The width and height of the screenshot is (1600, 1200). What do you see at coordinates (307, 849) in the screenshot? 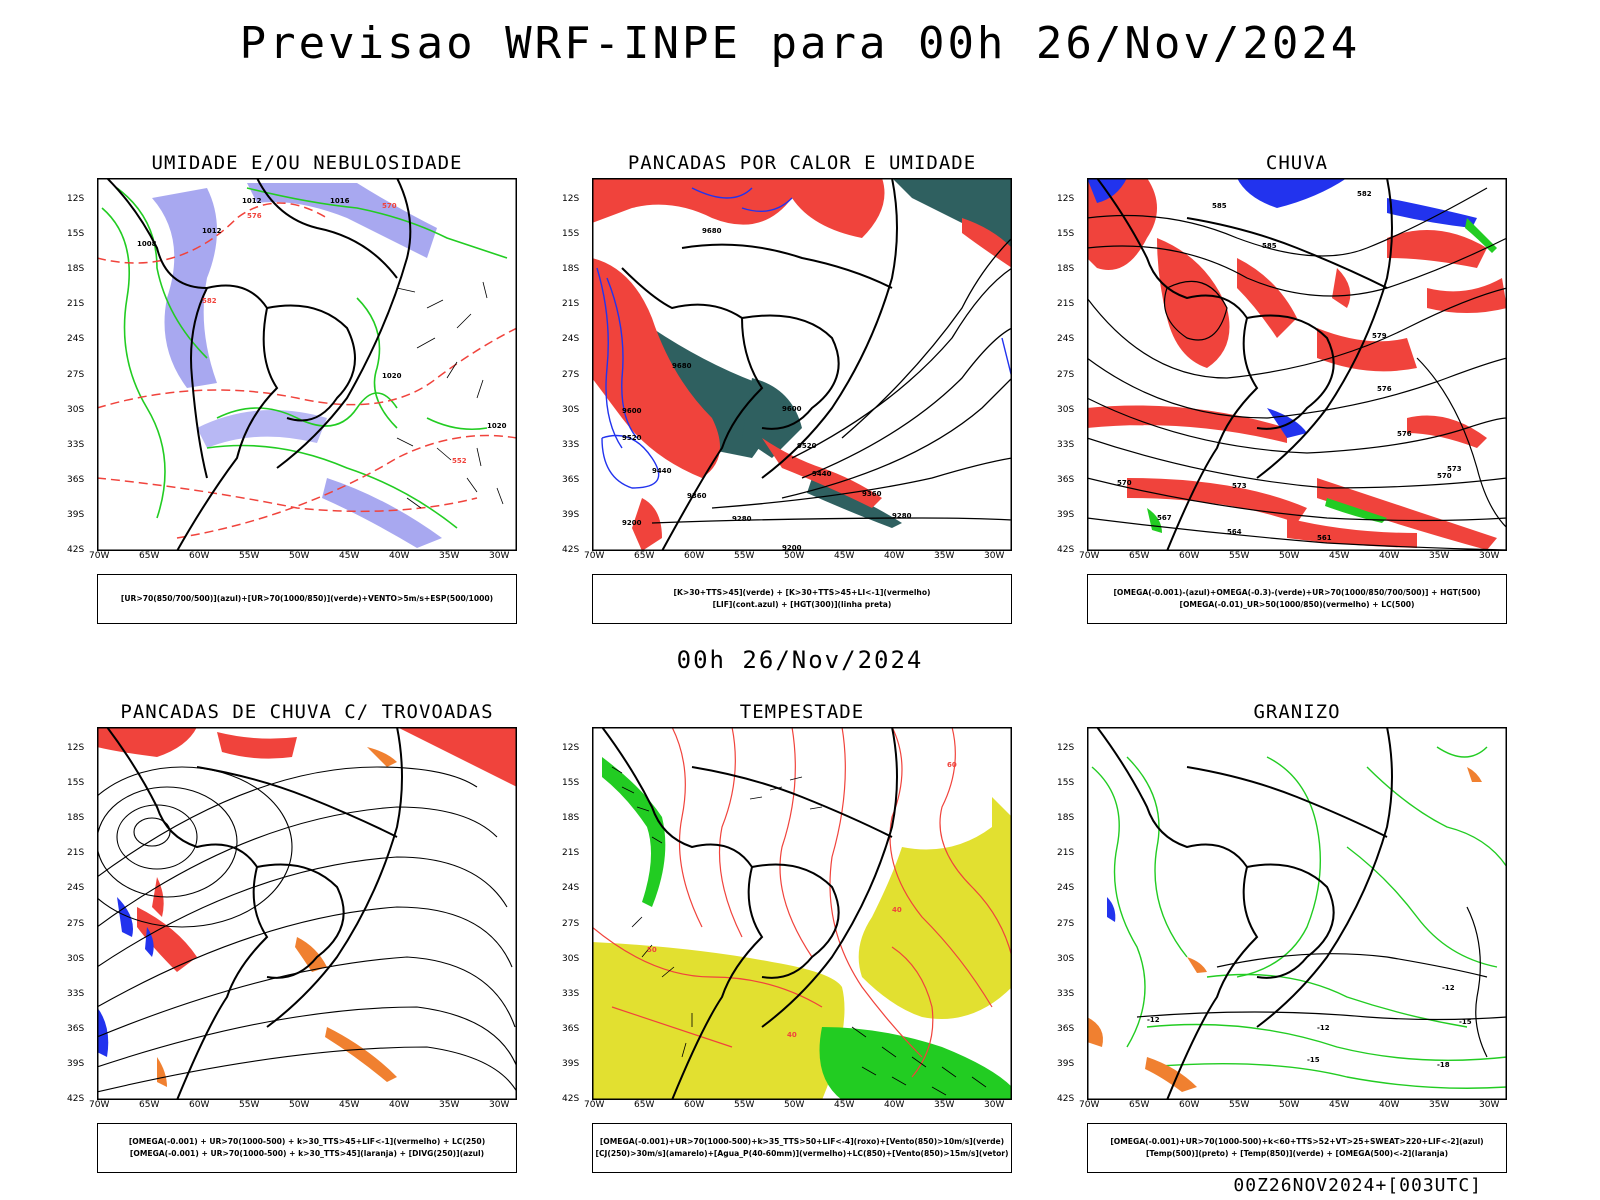
I see `red-storm-area` at bounding box center [307, 849].